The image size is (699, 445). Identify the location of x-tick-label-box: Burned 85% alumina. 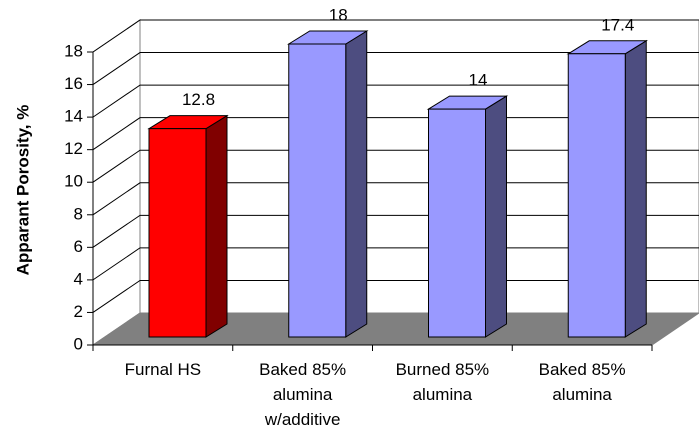
(442, 382).